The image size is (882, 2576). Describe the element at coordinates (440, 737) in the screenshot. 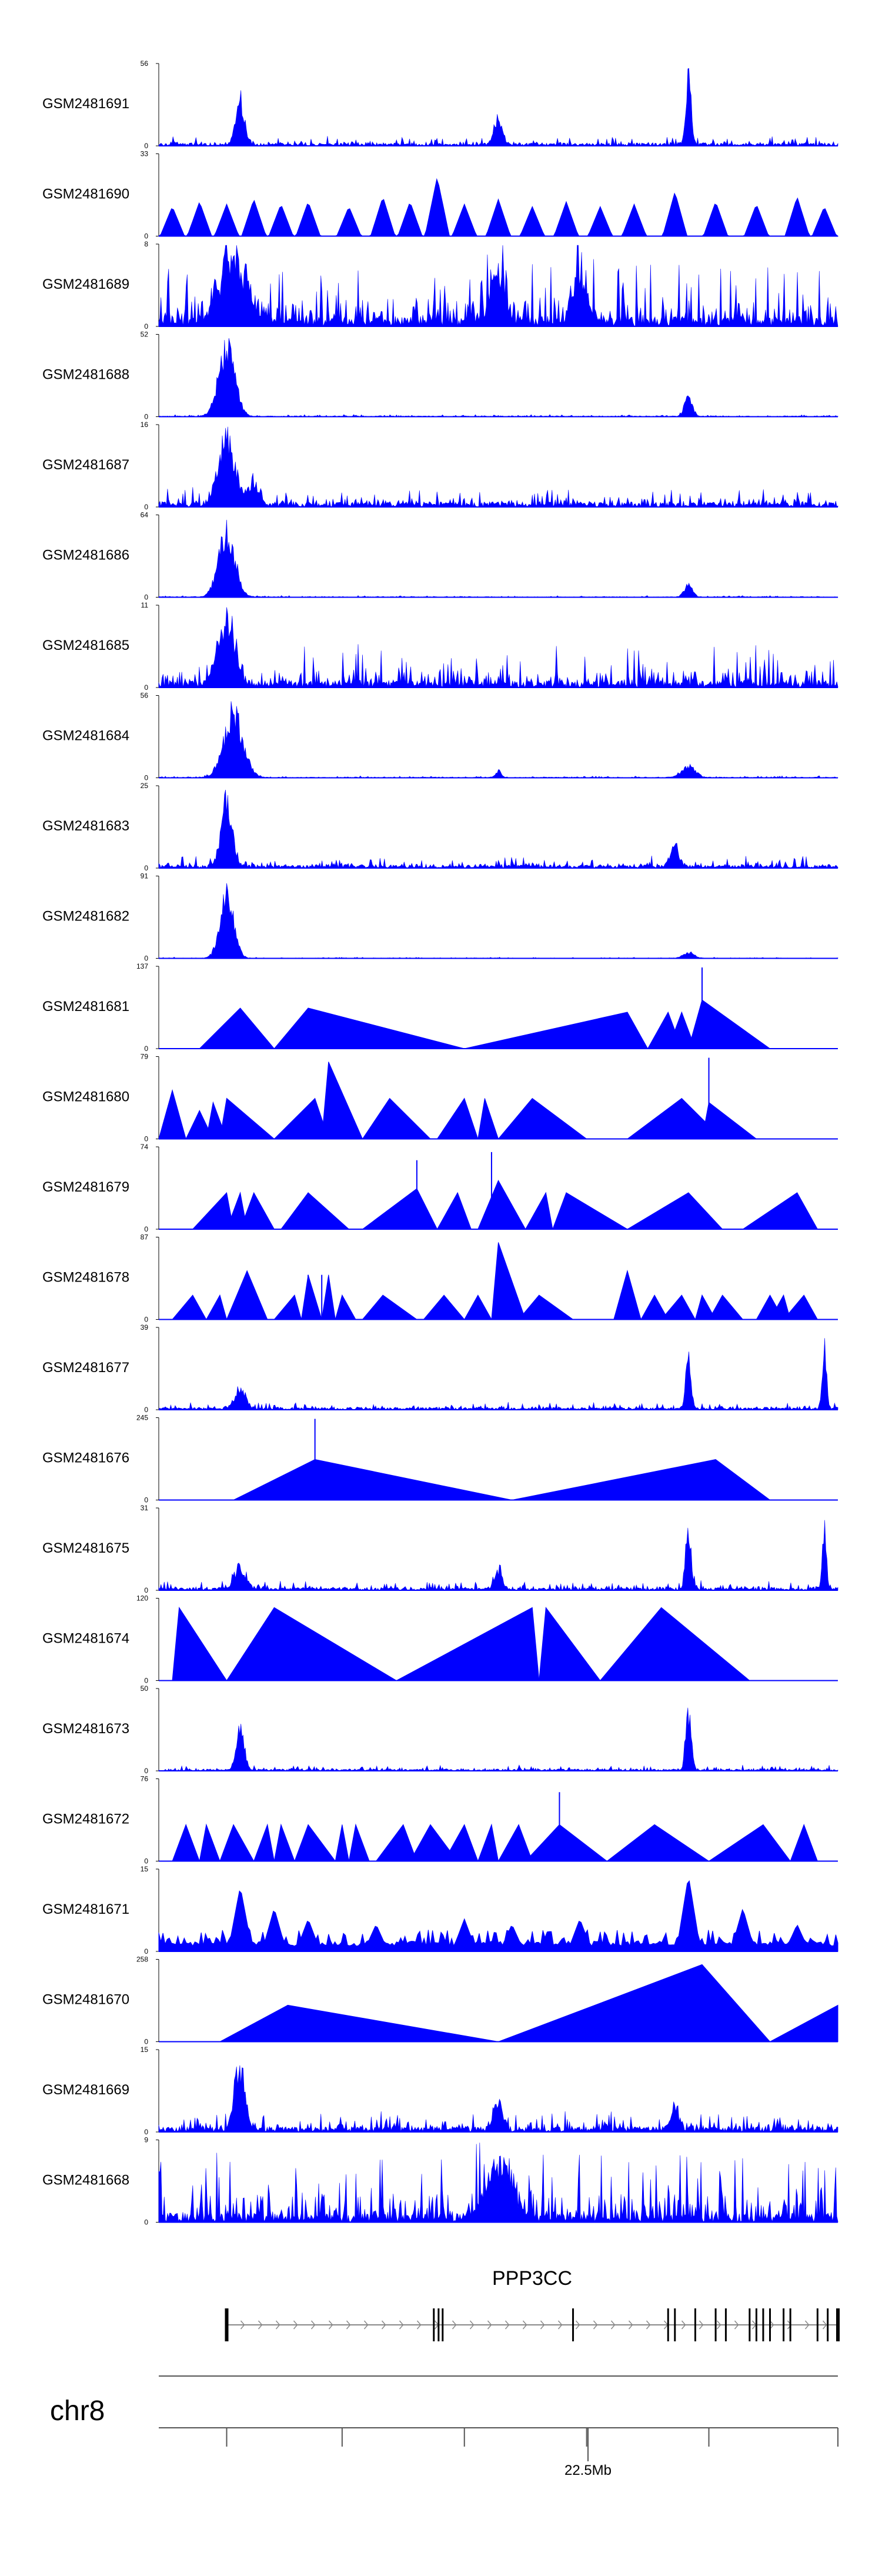

I see `track-GSM2481684: GSM2481684 56 0` at that location.